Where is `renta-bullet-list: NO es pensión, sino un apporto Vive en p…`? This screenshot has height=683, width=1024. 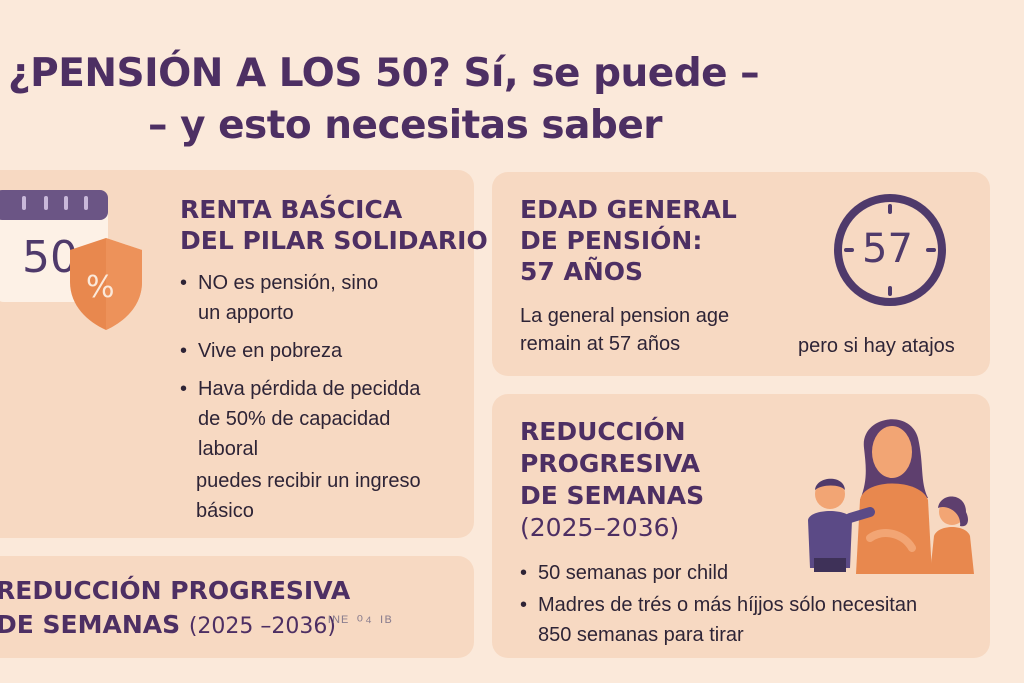 renta-bullet-list: NO es pensión, sino un apporto Vive en p… is located at coordinates (325, 370).